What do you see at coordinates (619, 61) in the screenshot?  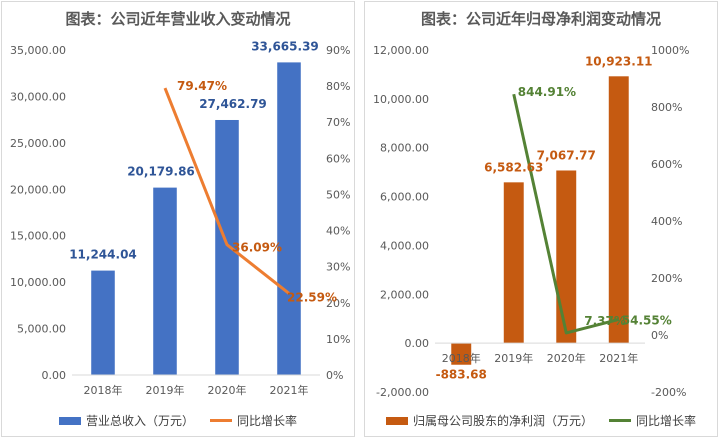 I see `bar-data-label: 10,923.11` at bounding box center [619, 61].